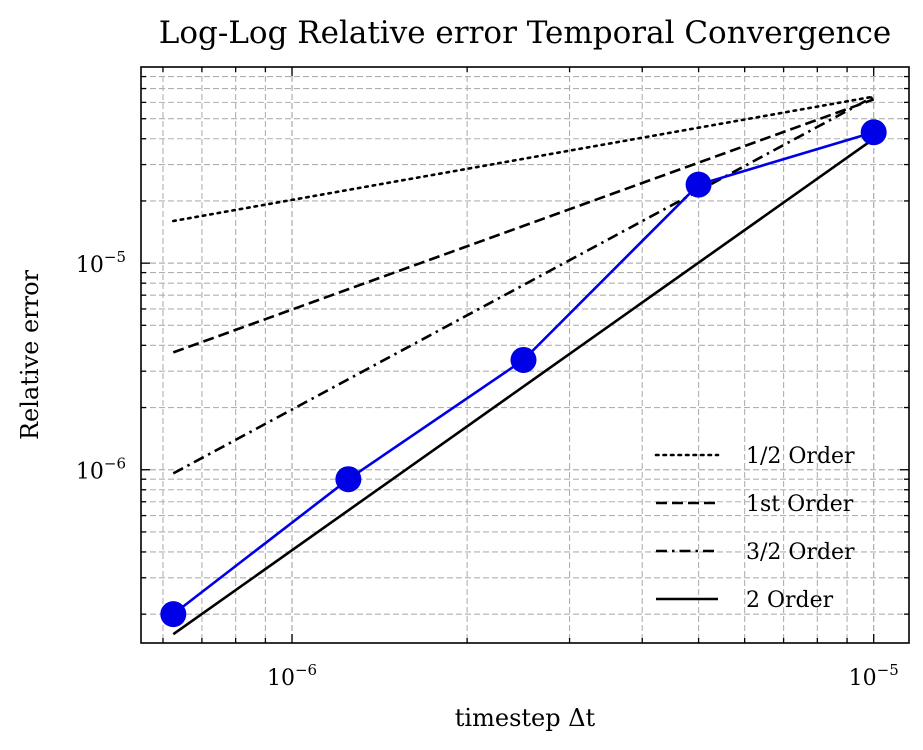  Describe the element at coordinates (800, 552) in the screenshot. I see `legend-label: 3/2 Order` at that location.